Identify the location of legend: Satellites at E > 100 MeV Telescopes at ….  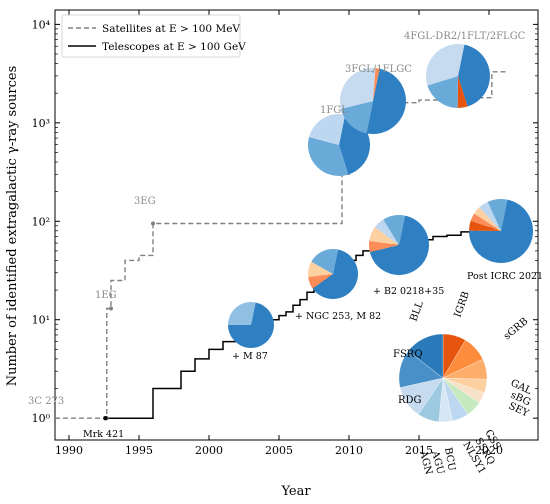
(153, 36).